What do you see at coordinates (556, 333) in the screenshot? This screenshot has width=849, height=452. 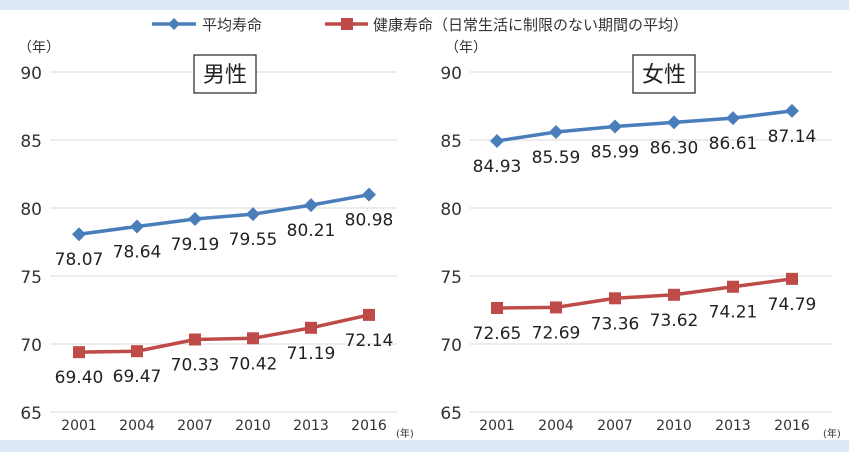 I see `data-label: 72.69` at bounding box center [556, 333].